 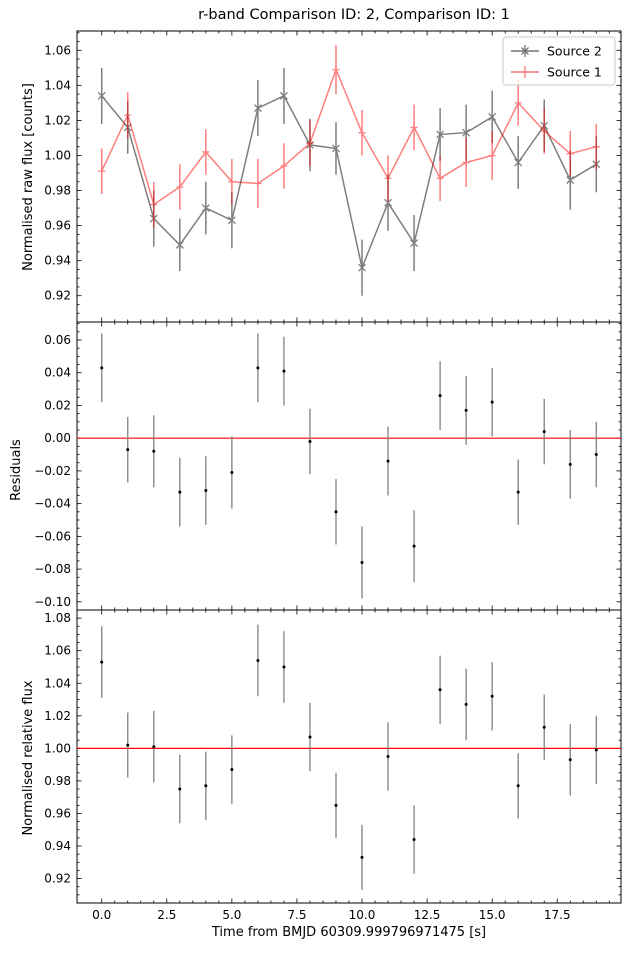 What do you see at coordinates (559, 61) in the screenshot?
I see `legend-box` at bounding box center [559, 61].